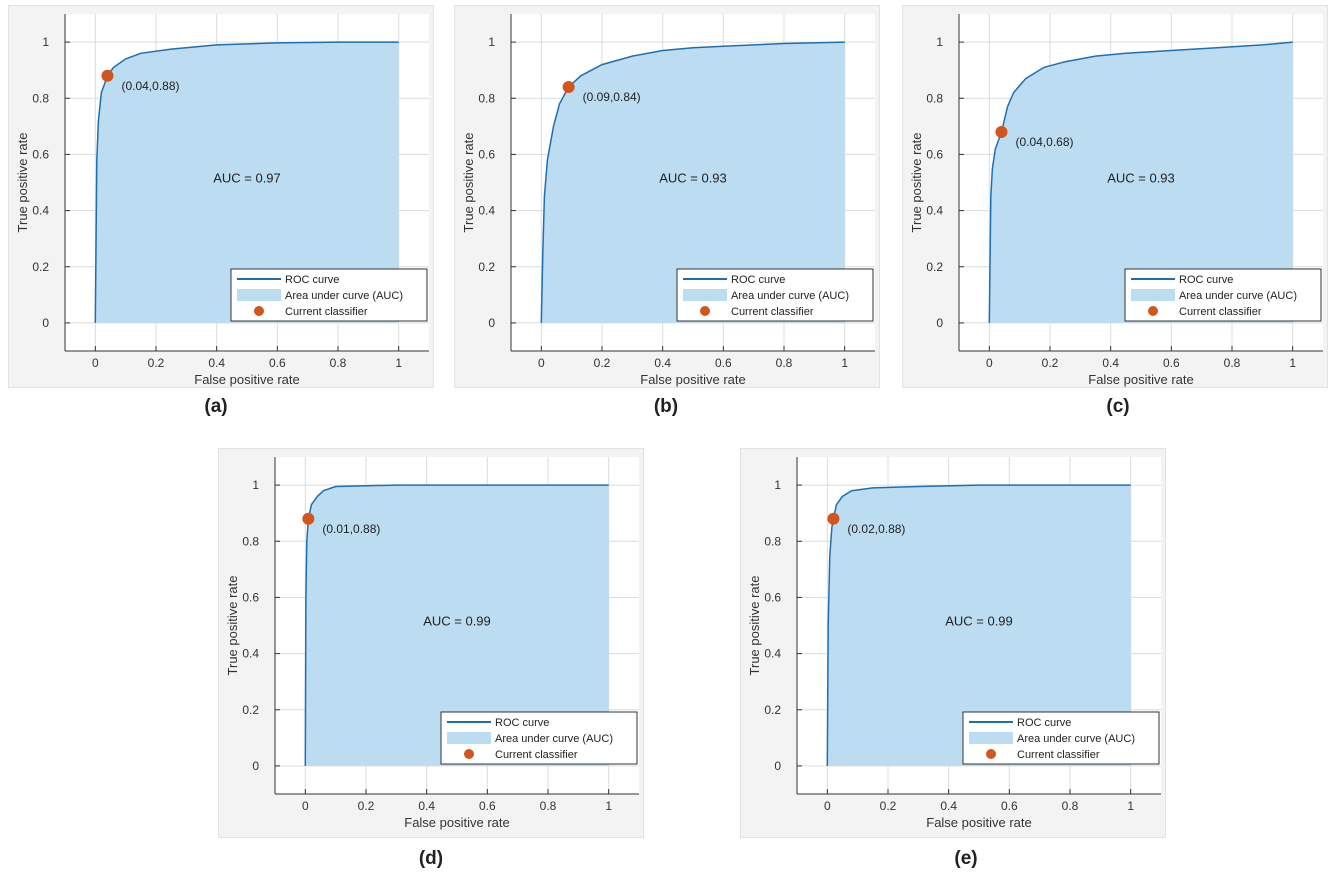  Describe the element at coordinates (216, 406) in the screenshot. I see `caption-a: (a)` at that location.